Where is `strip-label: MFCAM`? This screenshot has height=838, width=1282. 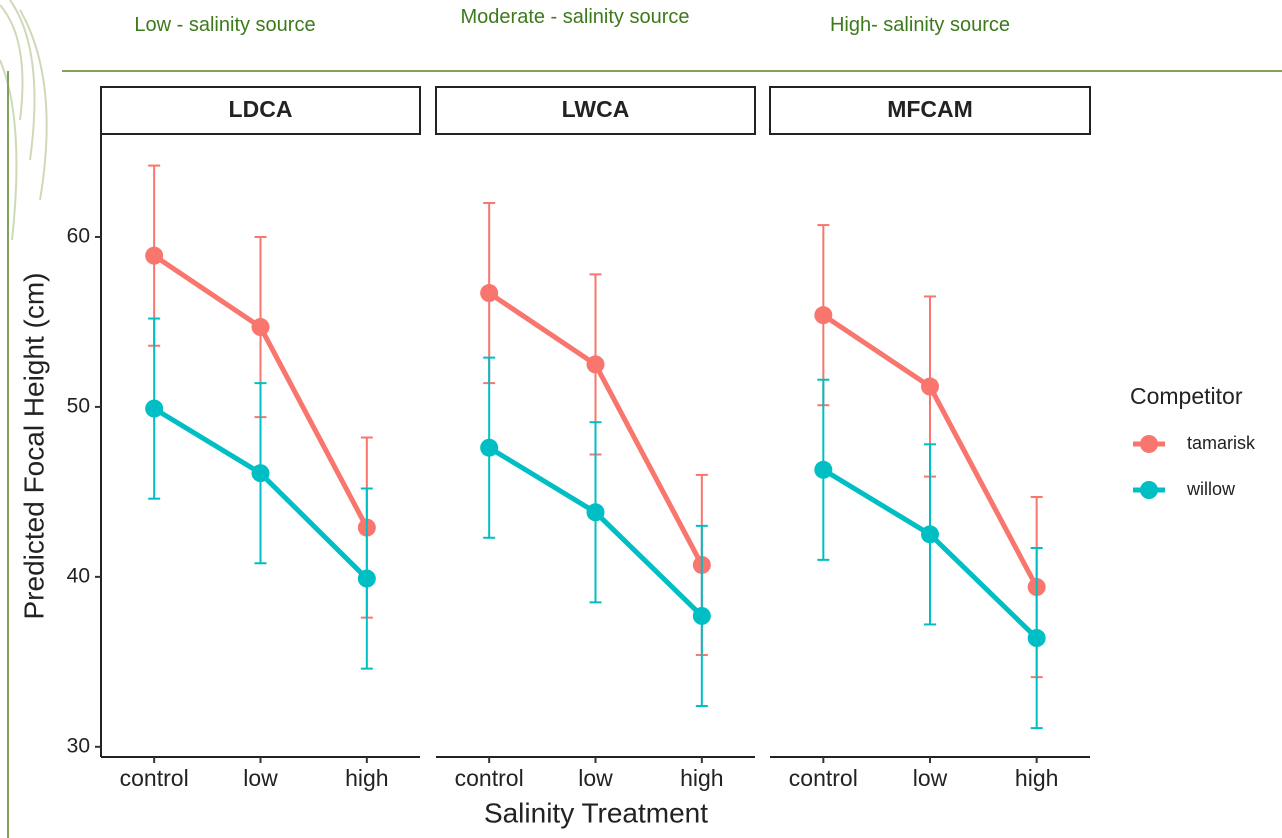 strip-label: MFCAM is located at coordinates (930, 109).